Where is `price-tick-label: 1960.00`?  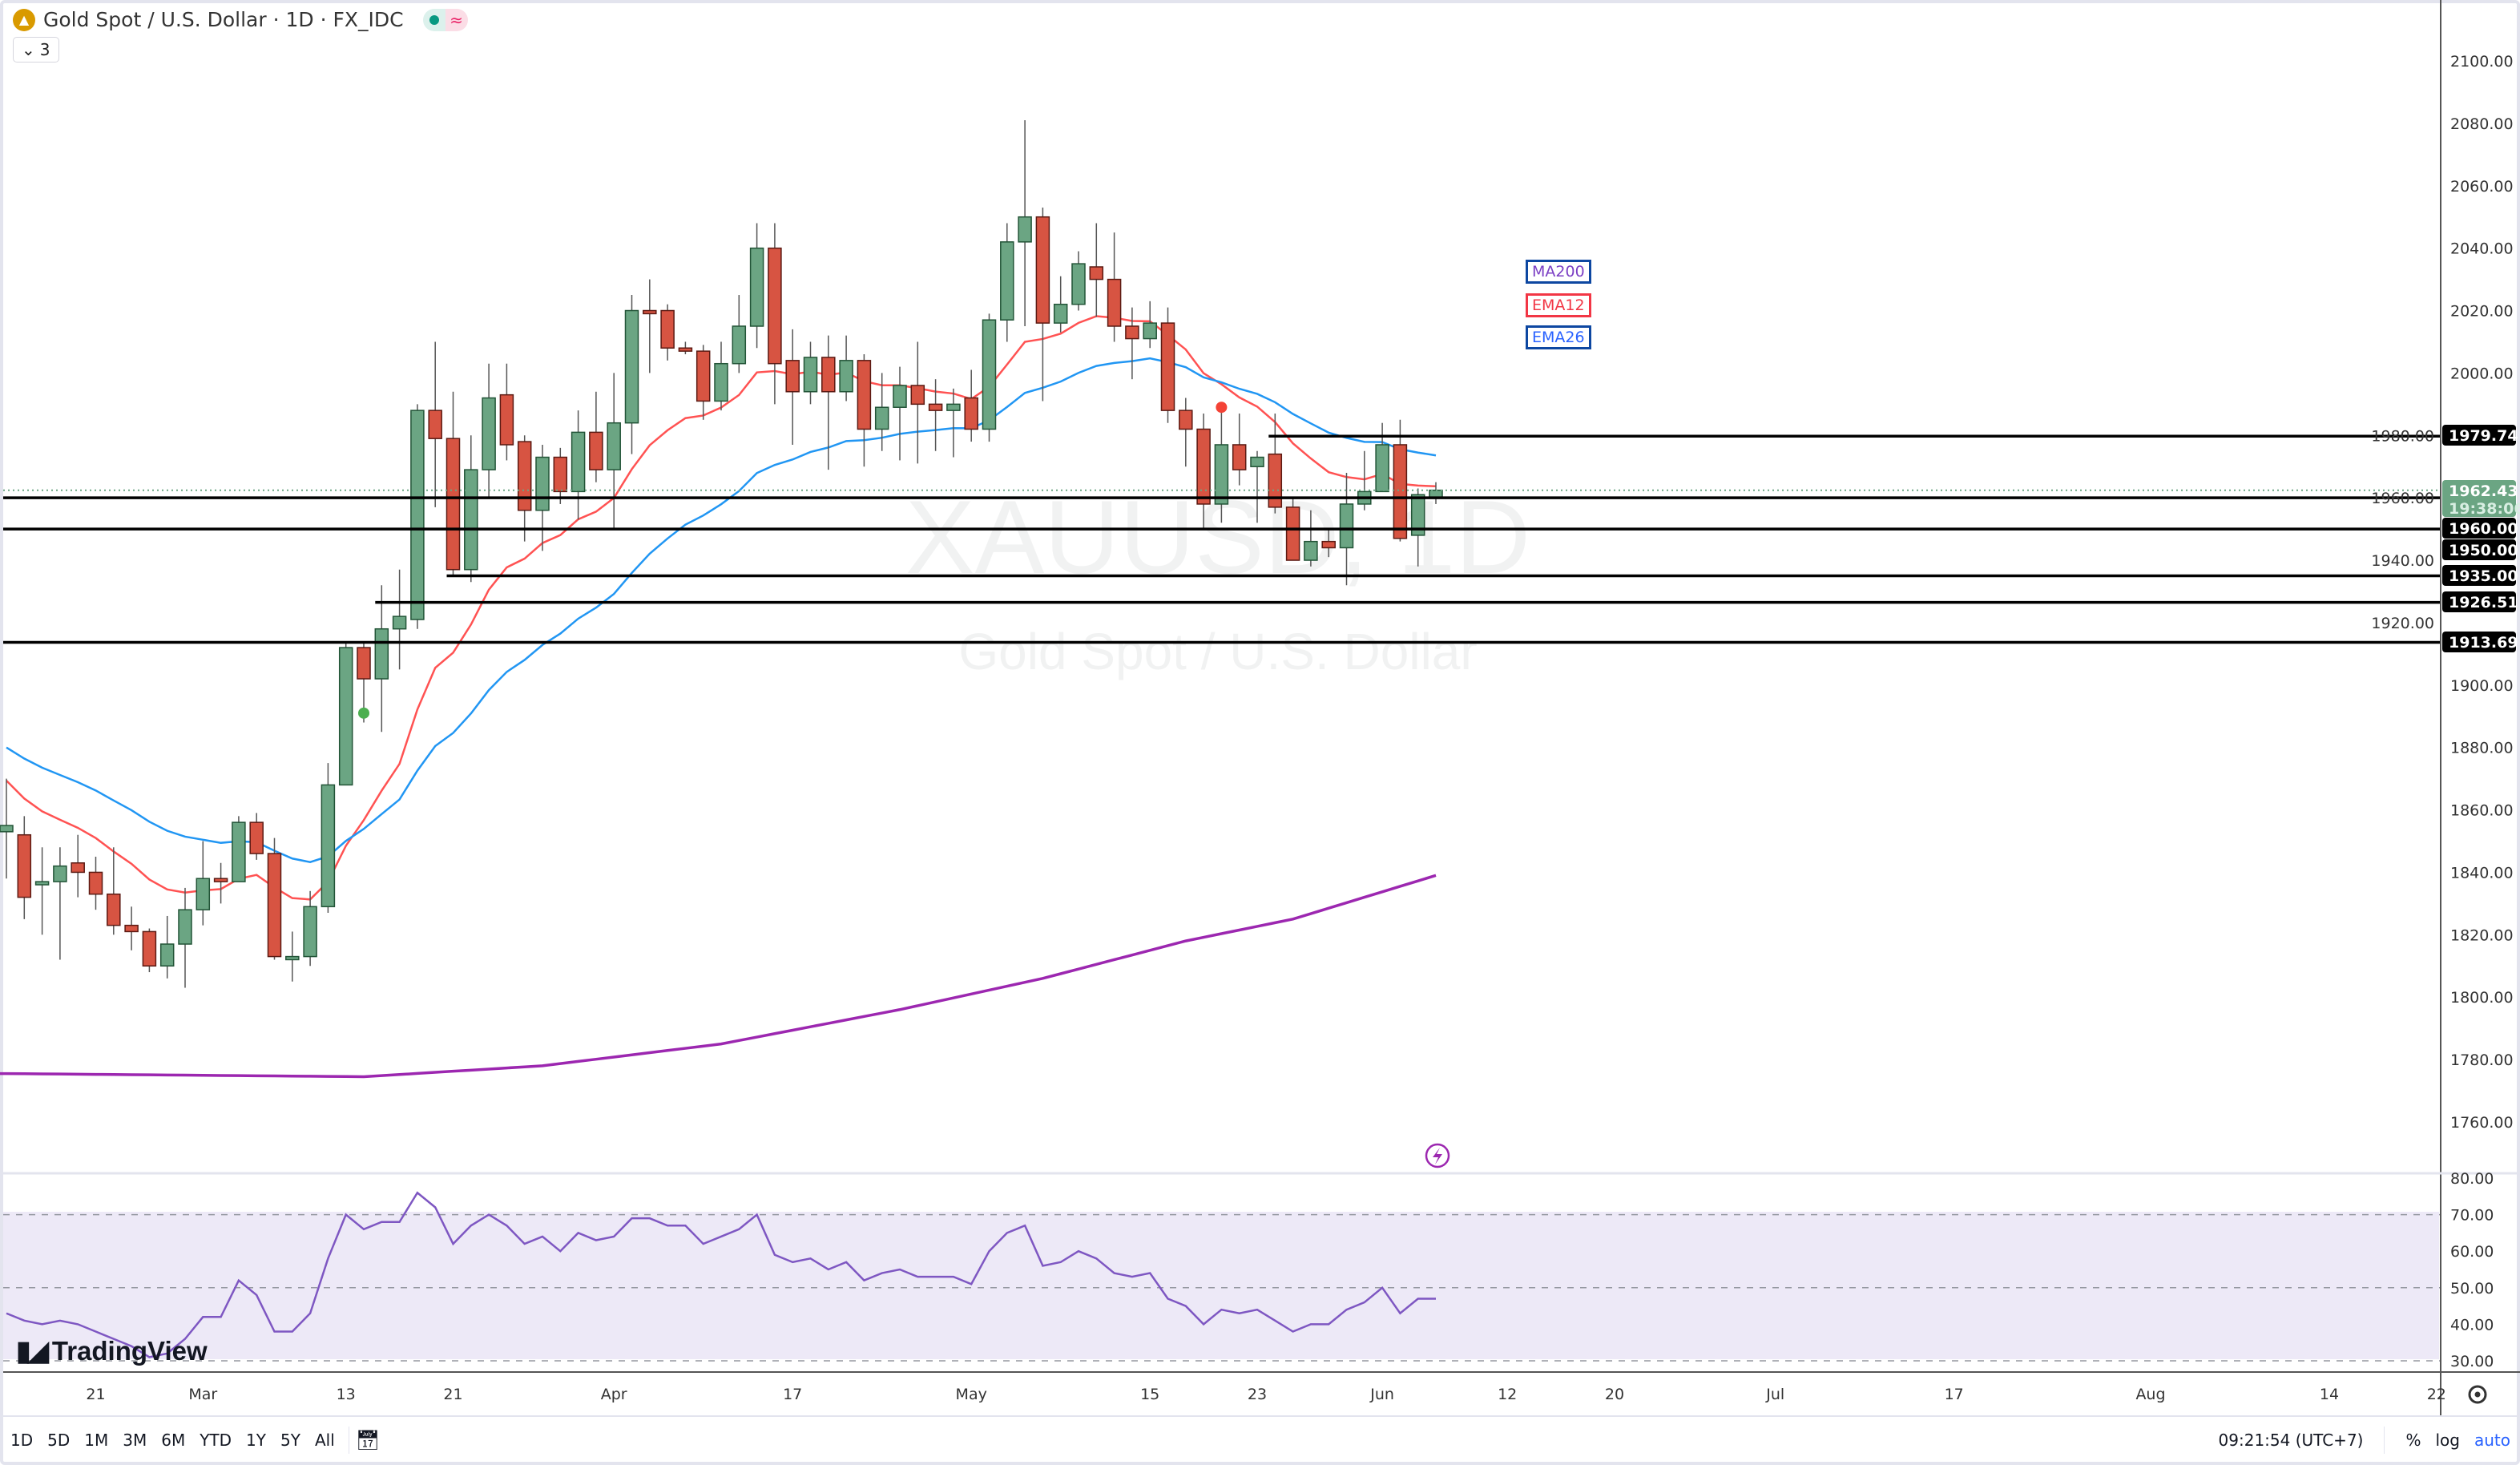 price-tick-label: 1960.00 is located at coordinates (2402, 498).